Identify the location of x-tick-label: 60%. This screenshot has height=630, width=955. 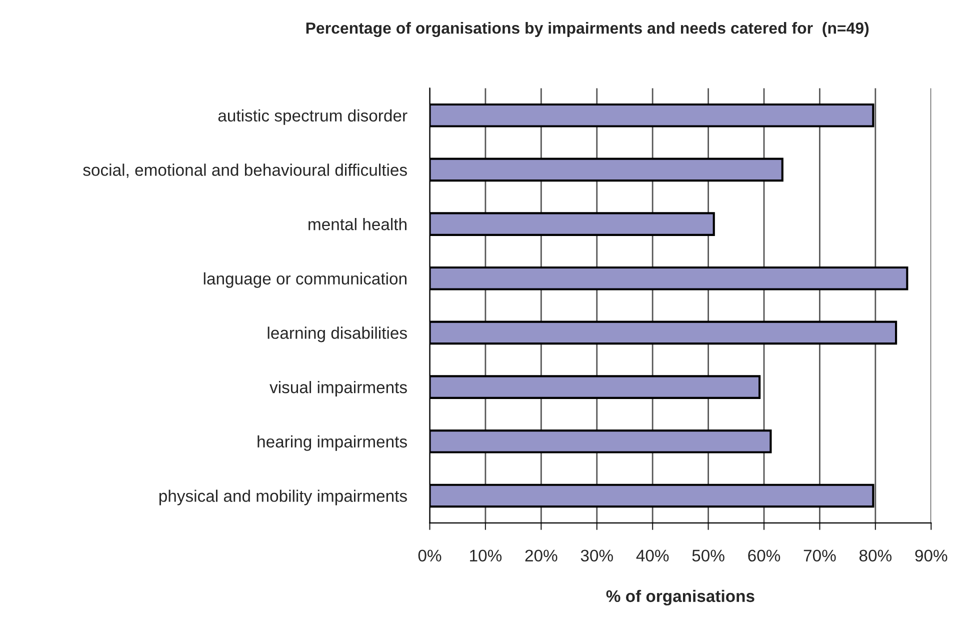
(764, 556).